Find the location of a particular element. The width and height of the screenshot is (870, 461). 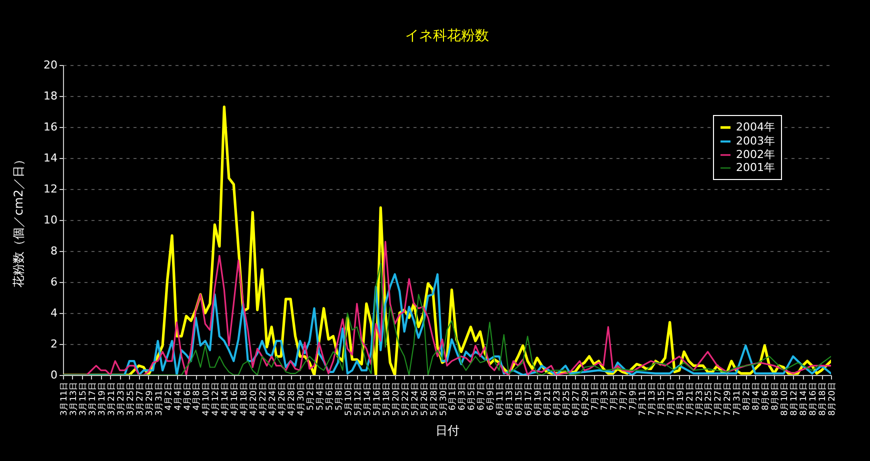

x-tick-label: 4月14日 is located at coordinates (225, 399).